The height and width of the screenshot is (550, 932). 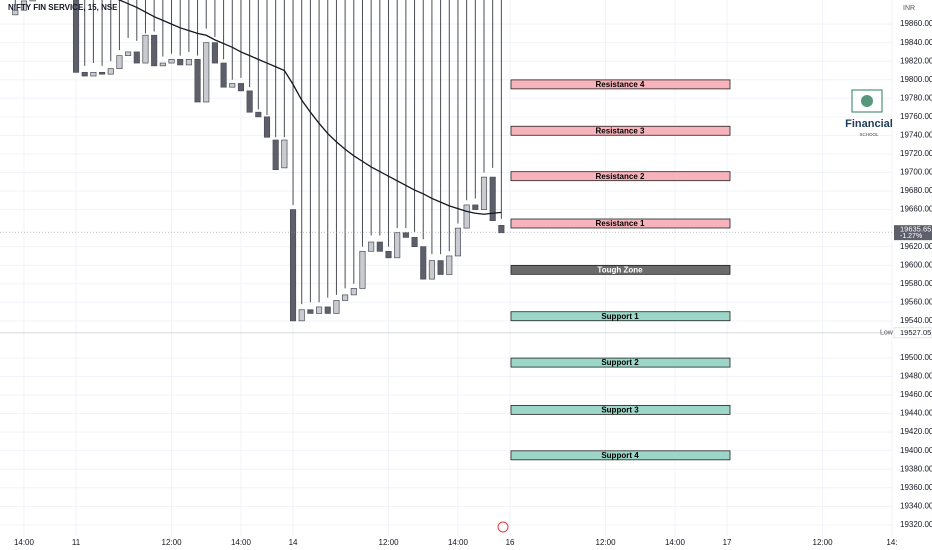 I want to click on x-tick-label: 16, so click(x=510, y=542).